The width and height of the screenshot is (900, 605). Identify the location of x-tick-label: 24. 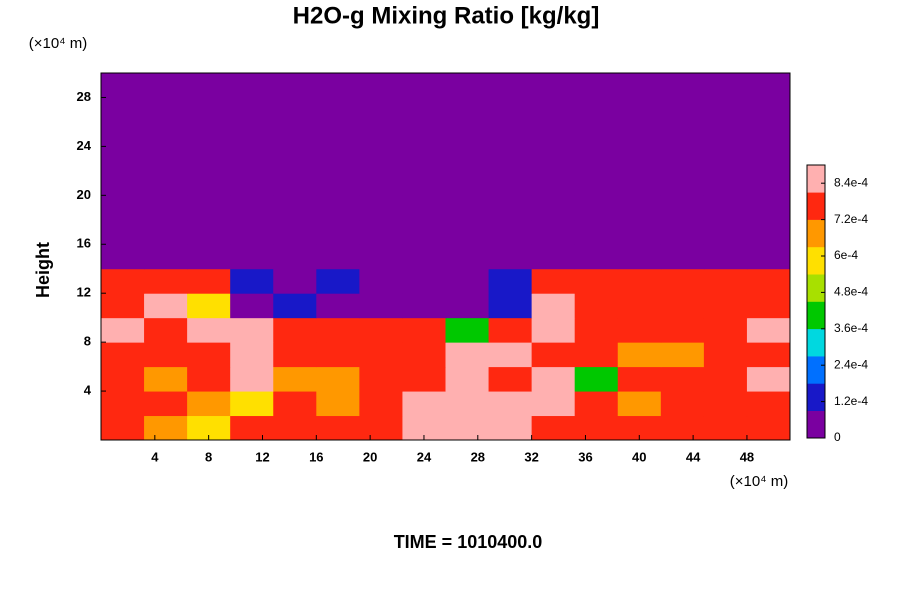
(424, 456).